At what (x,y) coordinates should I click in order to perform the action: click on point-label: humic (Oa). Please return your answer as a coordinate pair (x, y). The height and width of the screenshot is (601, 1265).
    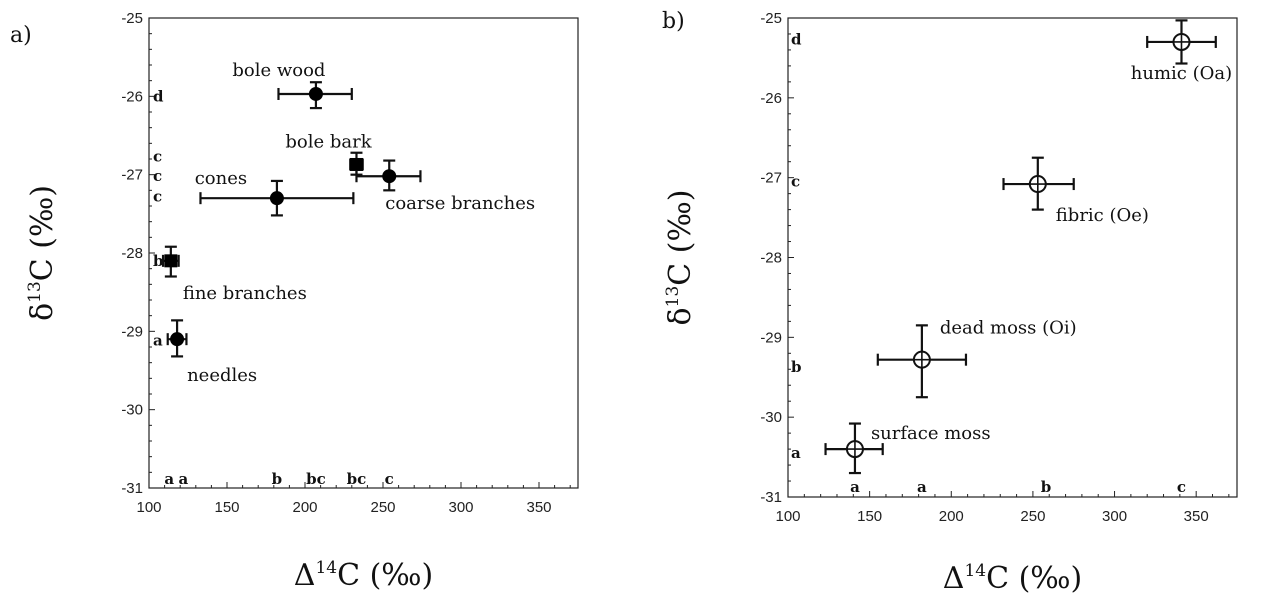
    Looking at the image, I should click on (1181, 73).